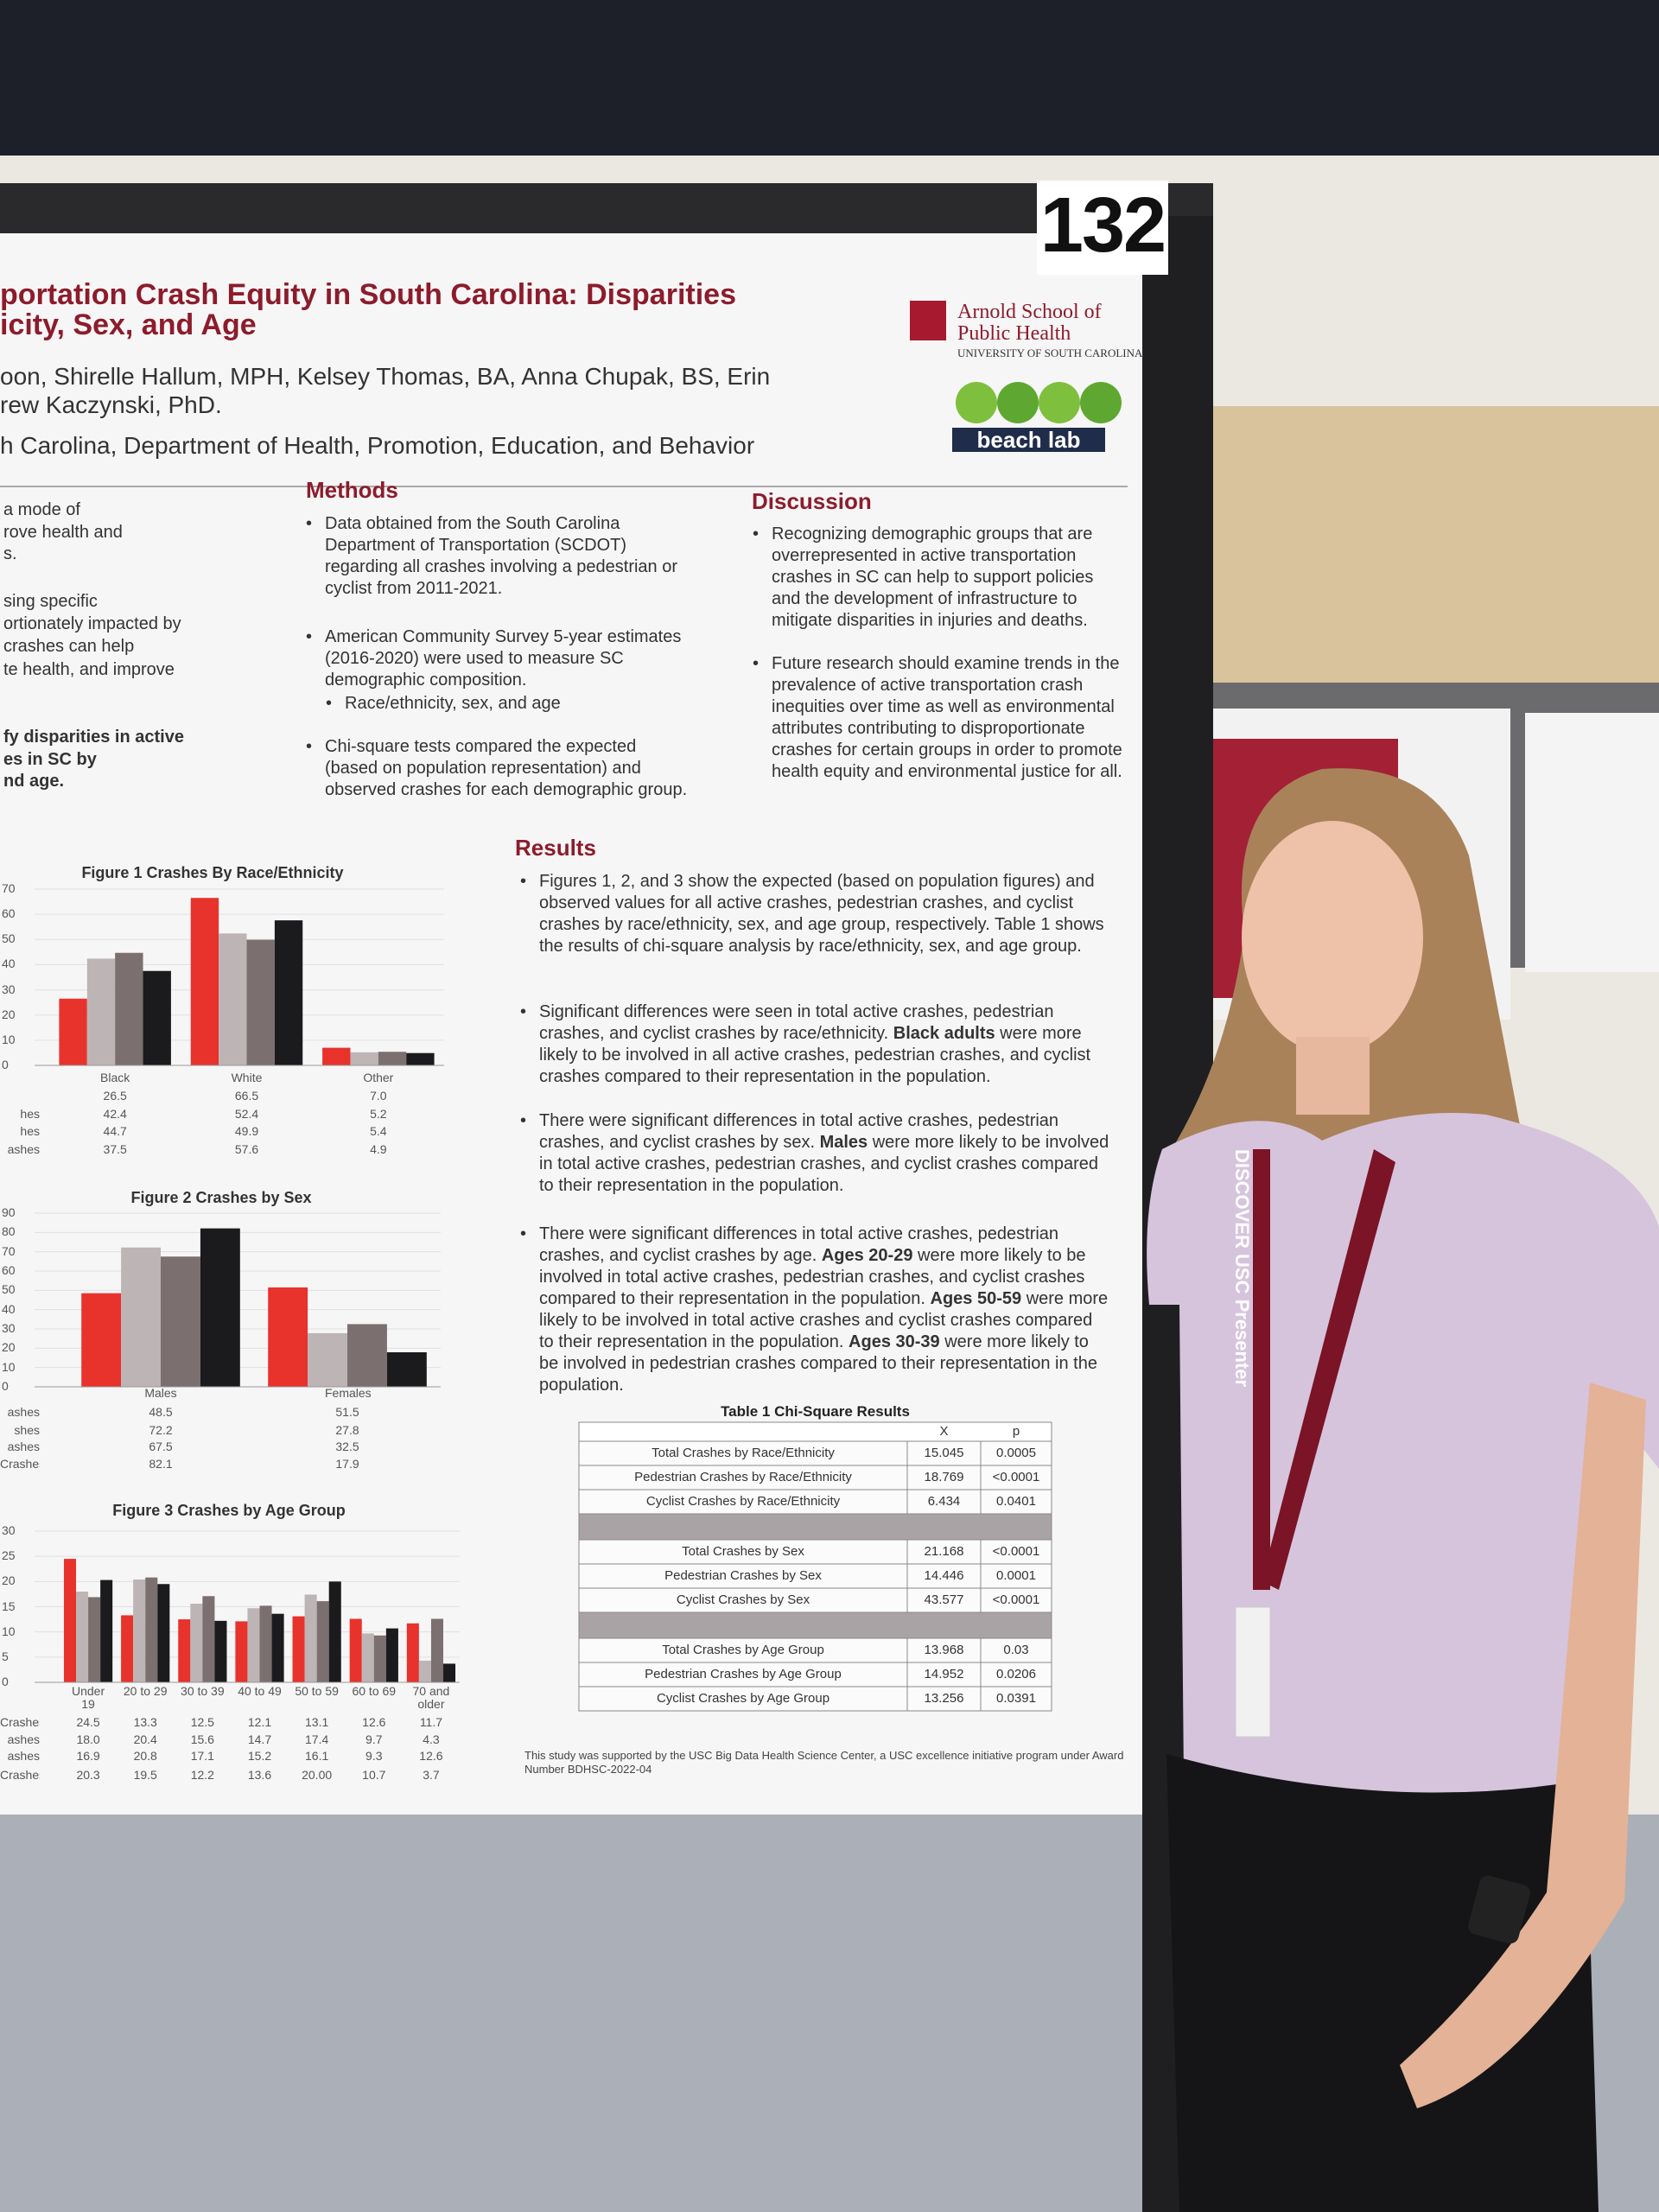 The height and width of the screenshot is (2212, 1659). What do you see at coordinates (555, 848) in the screenshot?
I see `section-heading: Results` at bounding box center [555, 848].